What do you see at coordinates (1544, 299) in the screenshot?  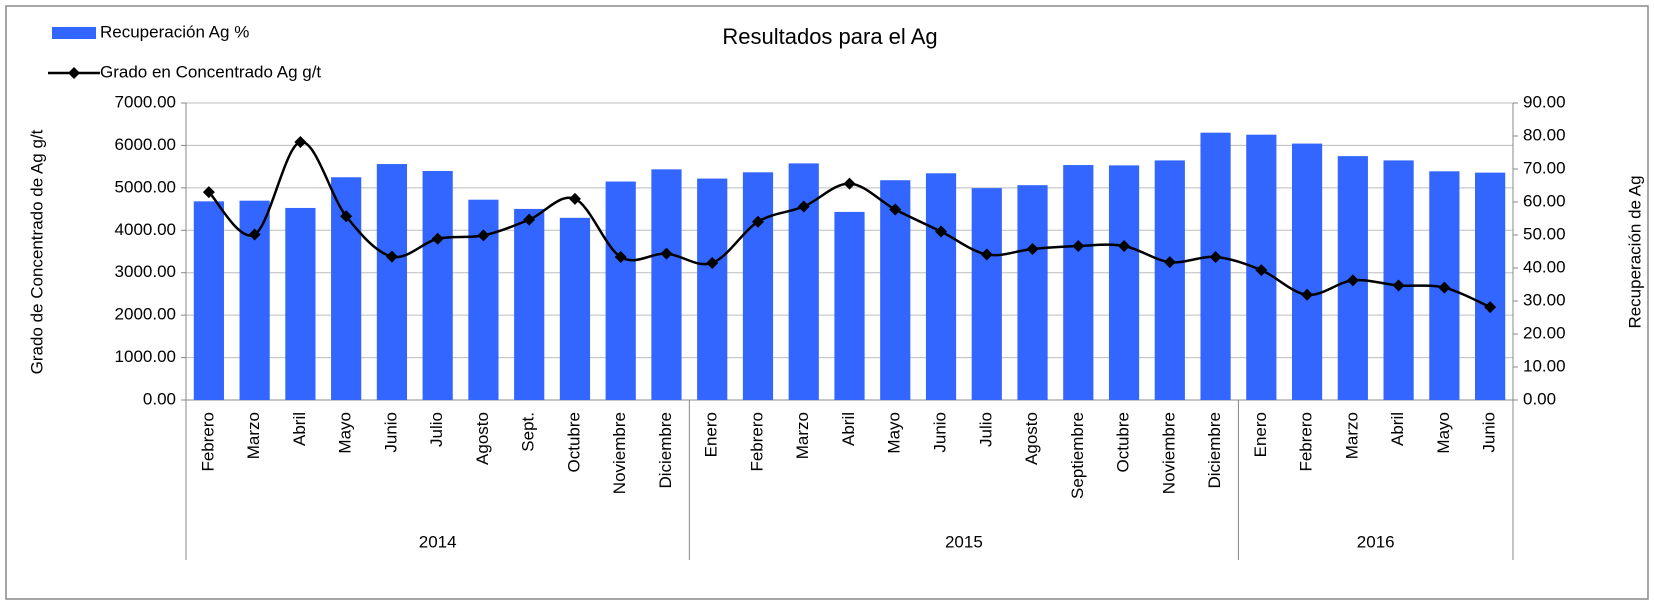 I see `y2-tick-label: 30.00` at bounding box center [1544, 299].